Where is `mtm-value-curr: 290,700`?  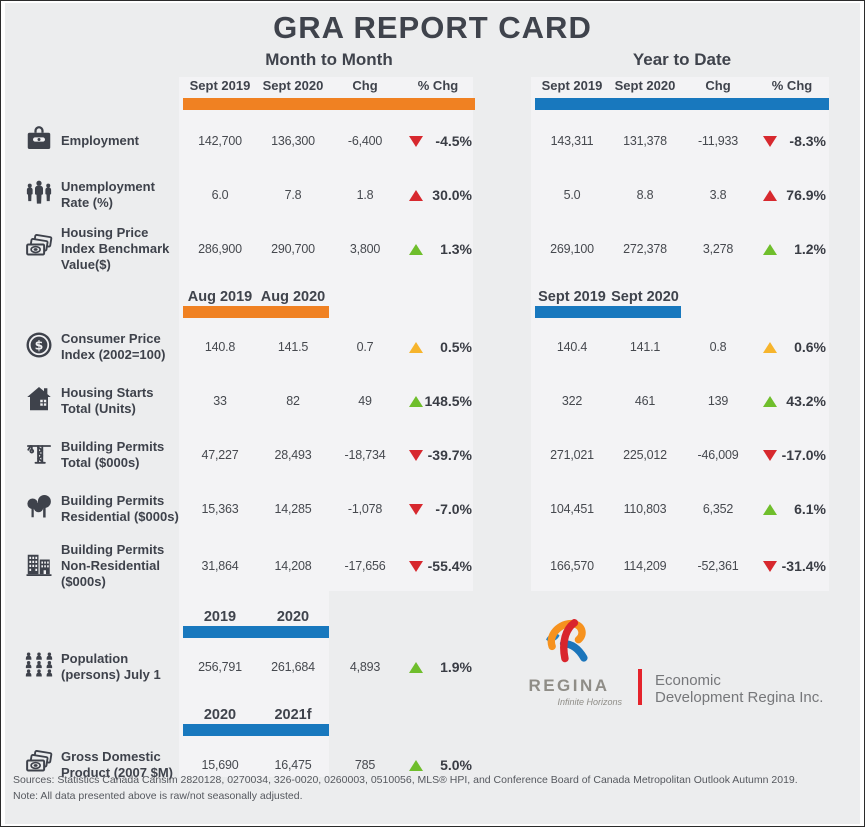
mtm-value-curr: 290,700 is located at coordinates (293, 249).